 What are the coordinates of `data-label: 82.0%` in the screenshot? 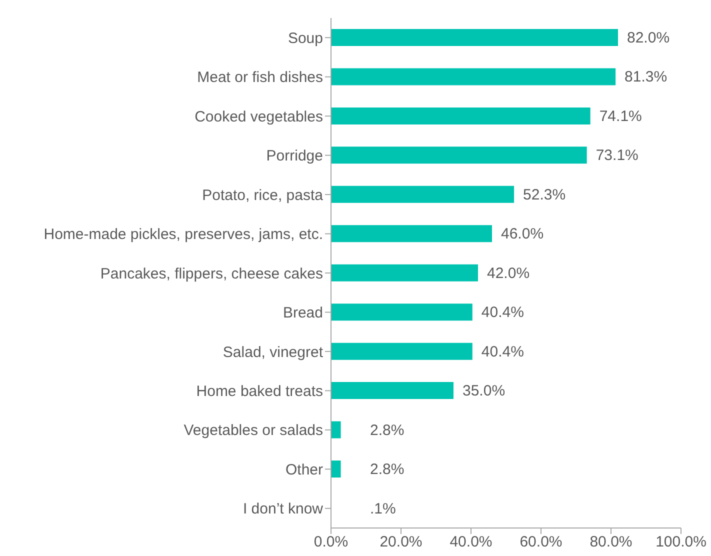 It's located at (648, 37).